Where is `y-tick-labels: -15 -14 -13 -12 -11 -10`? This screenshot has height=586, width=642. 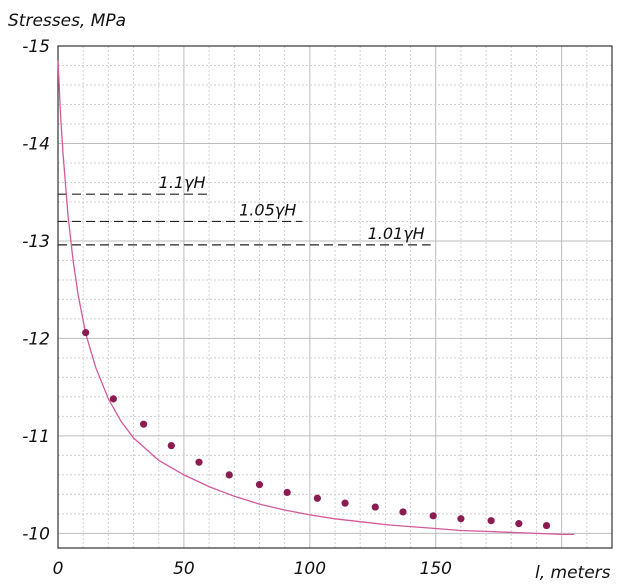
y-tick-labels: -15 -14 -13 -12 -11 -10 is located at coordinates (36, 290).